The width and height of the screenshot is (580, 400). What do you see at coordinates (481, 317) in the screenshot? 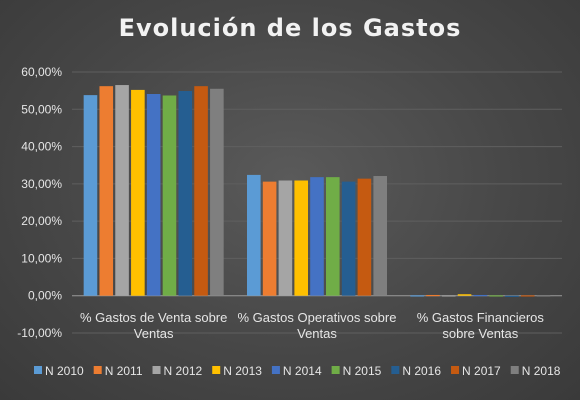
I see `x-category-label: % Gastos Financieros` at bounding box center [481, 317].